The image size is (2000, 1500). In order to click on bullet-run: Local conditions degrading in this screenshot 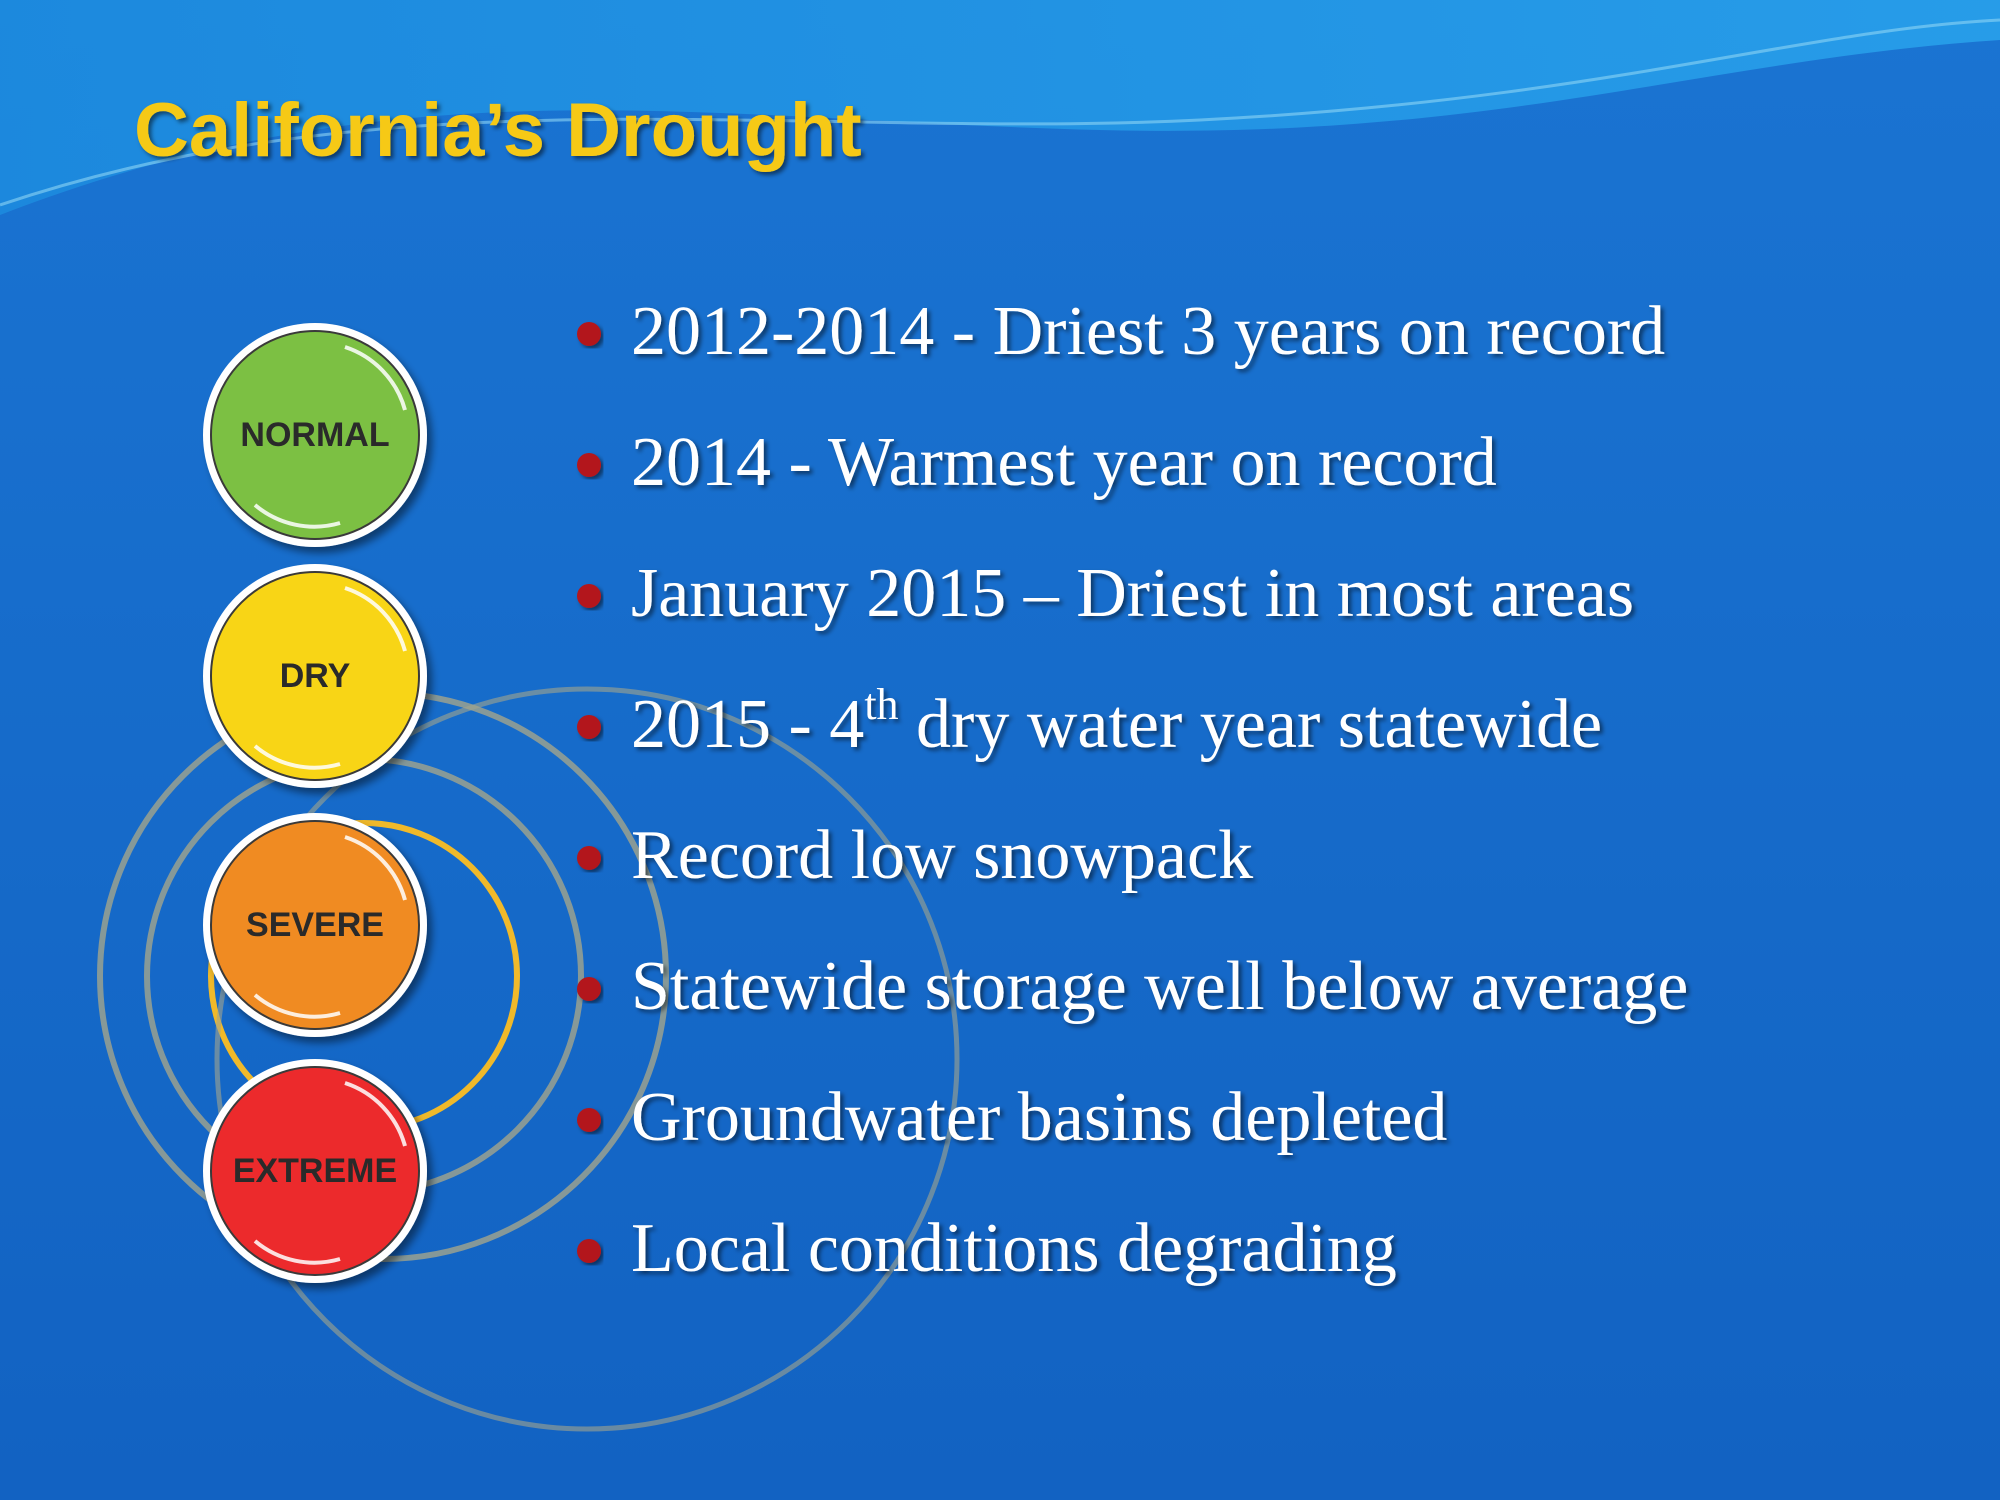, I will do `click(1014, 1248)`.